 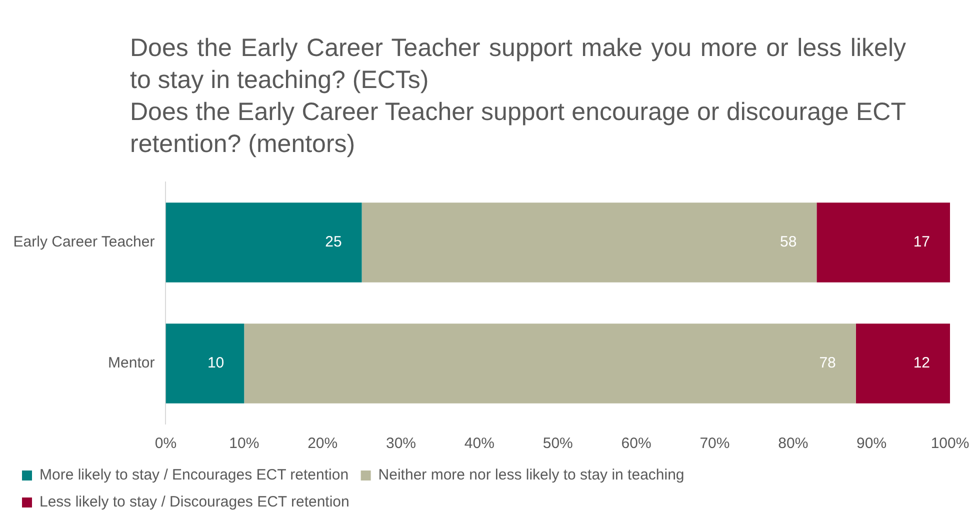 What do you see at coordinates (479, 443) in the screenshot?
I see `x-tick-label: 40%` at bounding box center [479, 443].